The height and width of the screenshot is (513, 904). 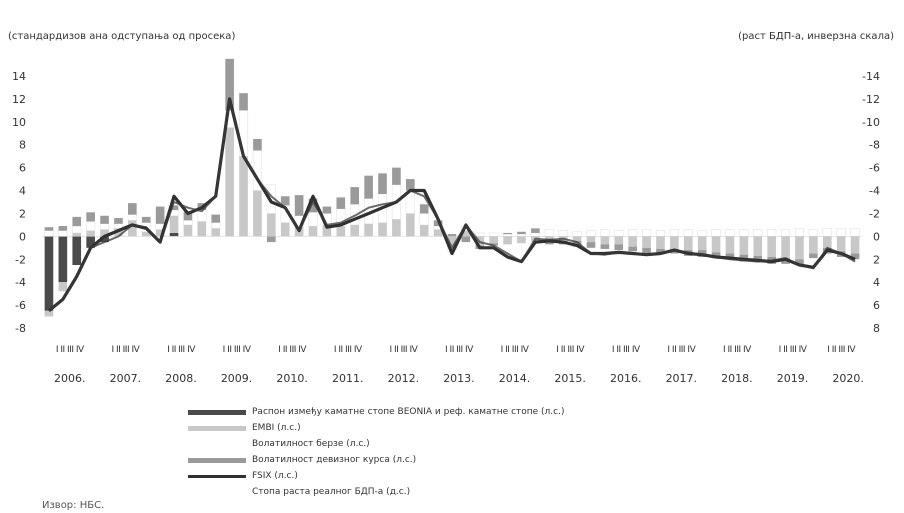 I want to click on x-tick-year: 2010., so click(x=292, y=378).